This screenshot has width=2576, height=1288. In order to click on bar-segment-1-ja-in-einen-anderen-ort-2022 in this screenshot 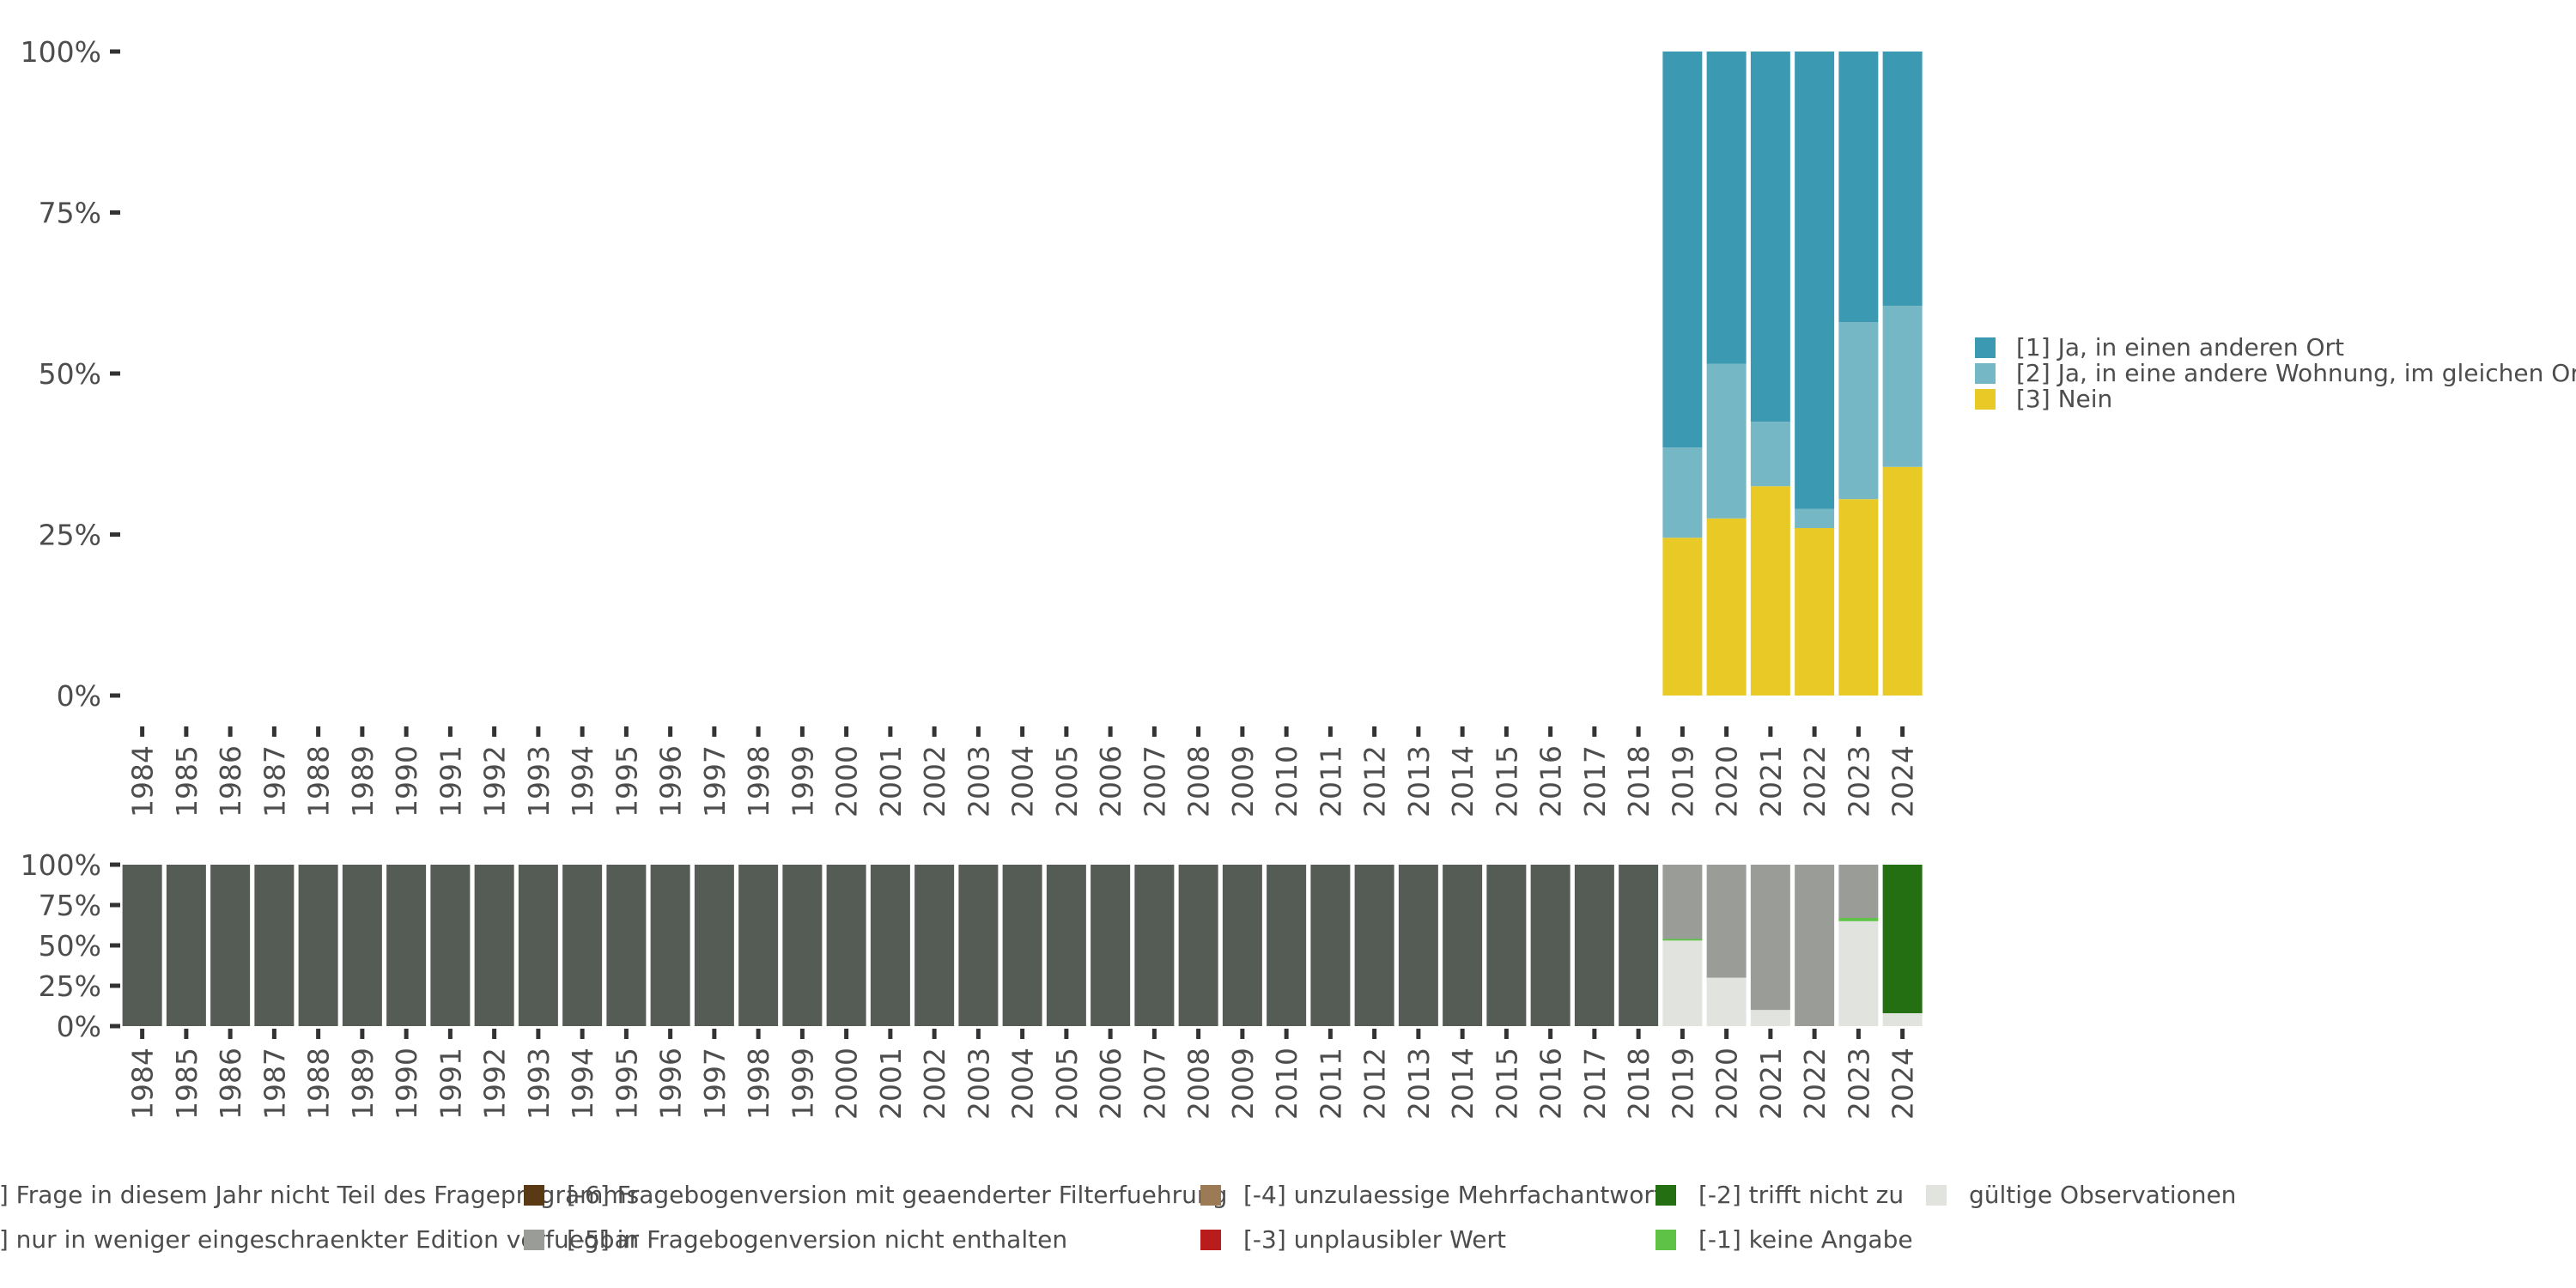, I will do `click(1815, 280)`.